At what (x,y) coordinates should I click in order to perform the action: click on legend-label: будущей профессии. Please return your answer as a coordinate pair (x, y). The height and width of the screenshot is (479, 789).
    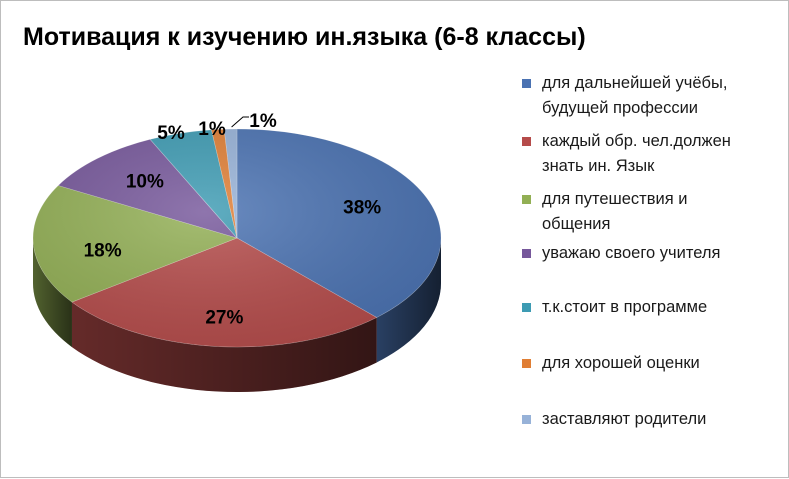
    Looking at the image, I should click on (620, 108).